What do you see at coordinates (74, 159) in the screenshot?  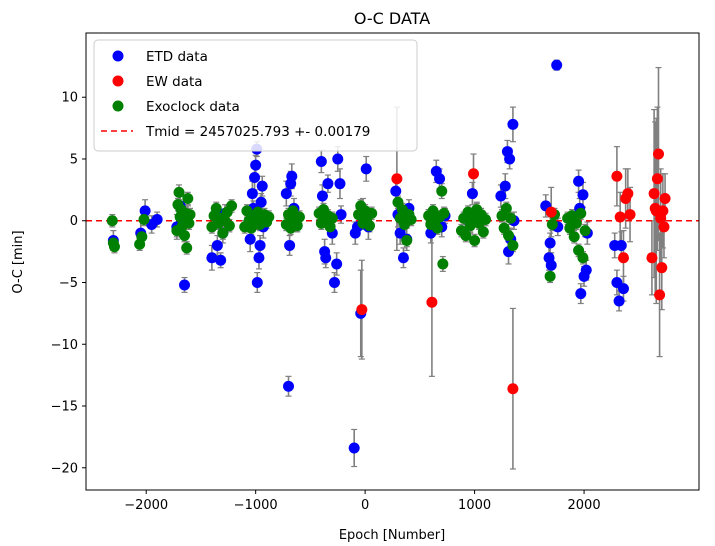 I see `y-tick-label: 5` at bounding box center [74, 159].